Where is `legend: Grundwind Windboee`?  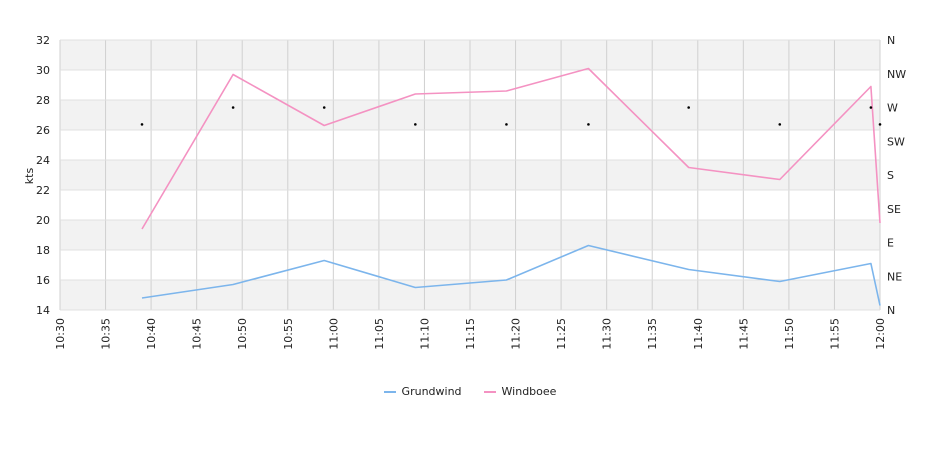 legend: Grundwind Windboee is located at coordinates (470, 391).